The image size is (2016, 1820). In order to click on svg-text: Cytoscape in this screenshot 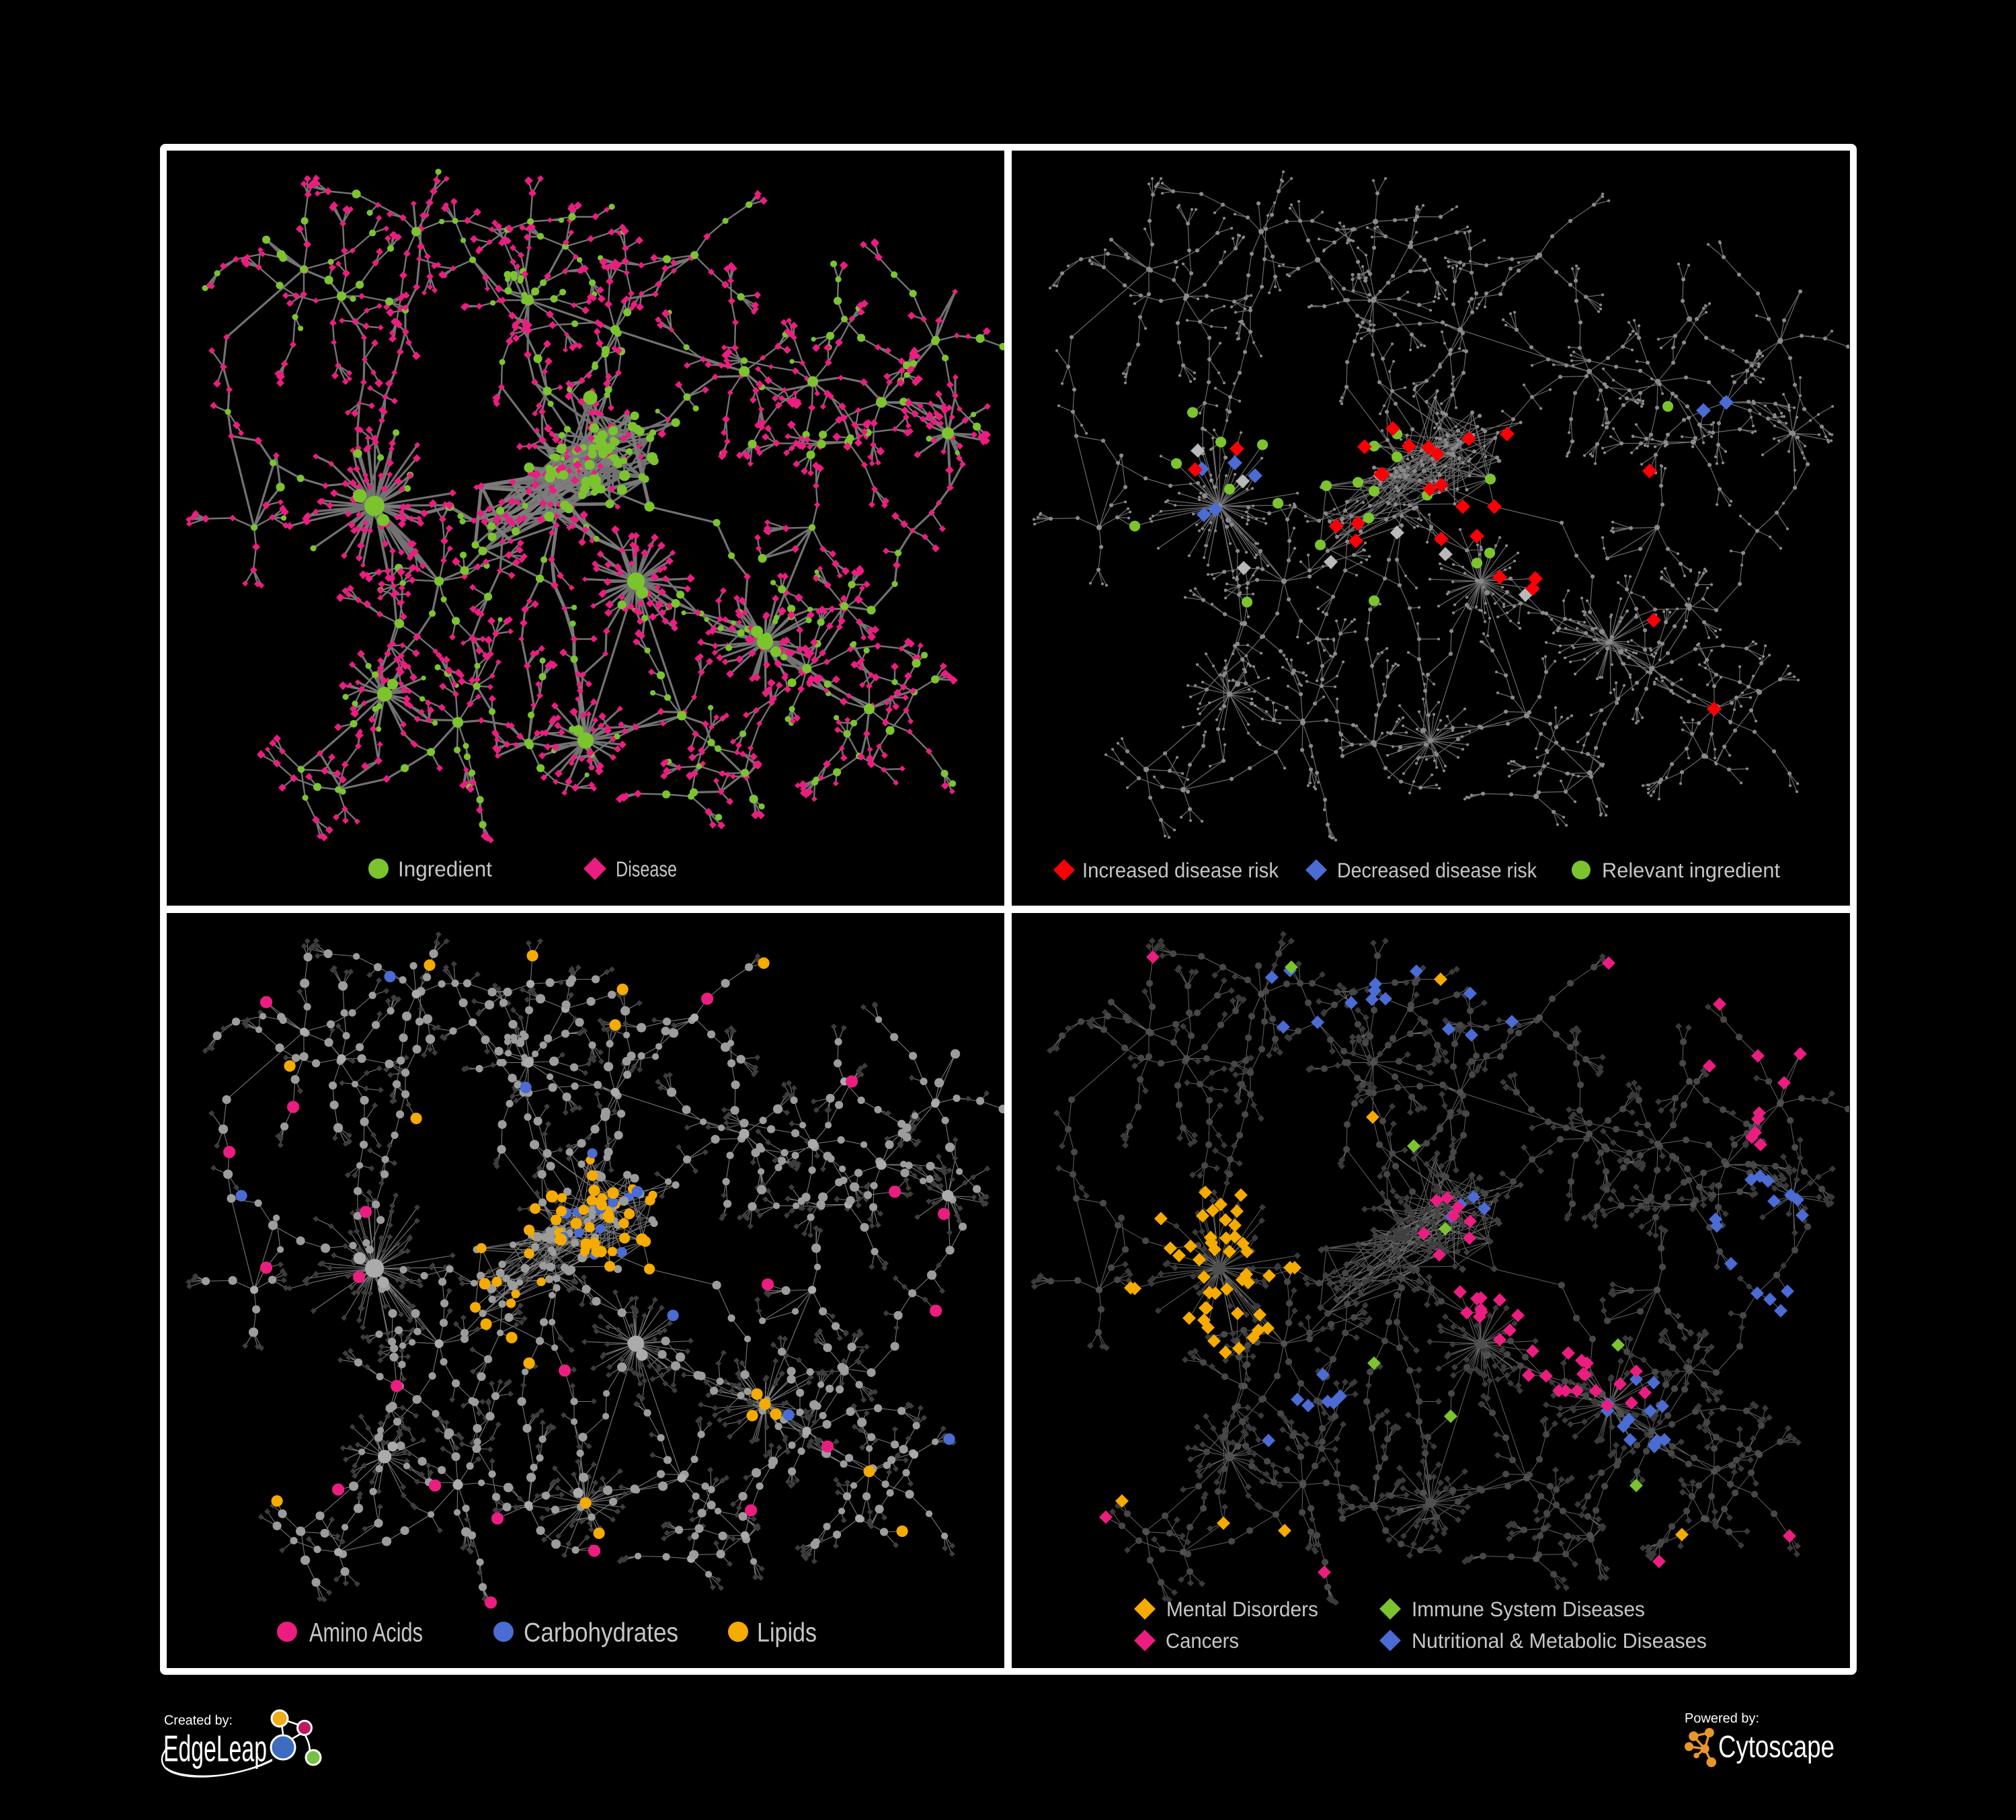, I will do `click(1776, 1746)`.